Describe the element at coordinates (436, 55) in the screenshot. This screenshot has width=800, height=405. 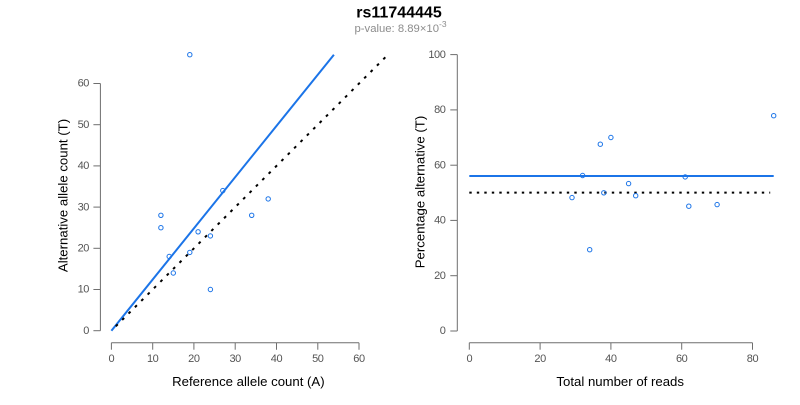
I see `svg-text: 100` at that location.